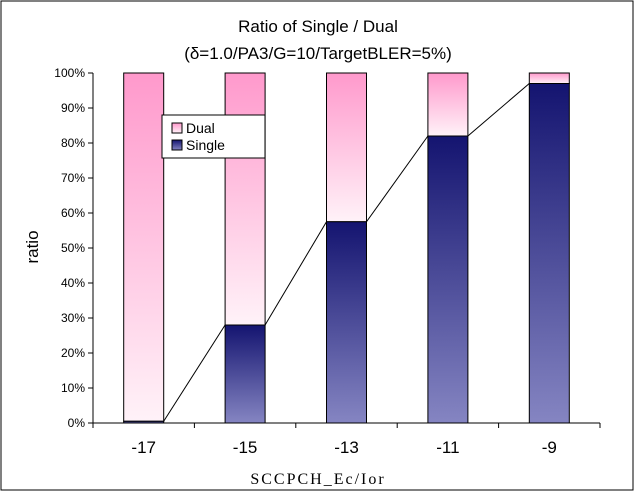 The width and height of the screenshot is (636, 498). Describe the element at coordinates (447, 447) in the screenshot. I see `x-tick-label: -11` at that location.